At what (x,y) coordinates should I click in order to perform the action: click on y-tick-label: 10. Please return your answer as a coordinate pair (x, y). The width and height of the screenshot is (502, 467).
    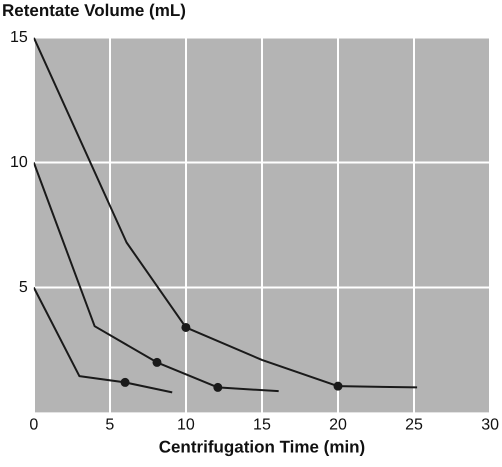
    Looking at the image, I should click on (19, 162).